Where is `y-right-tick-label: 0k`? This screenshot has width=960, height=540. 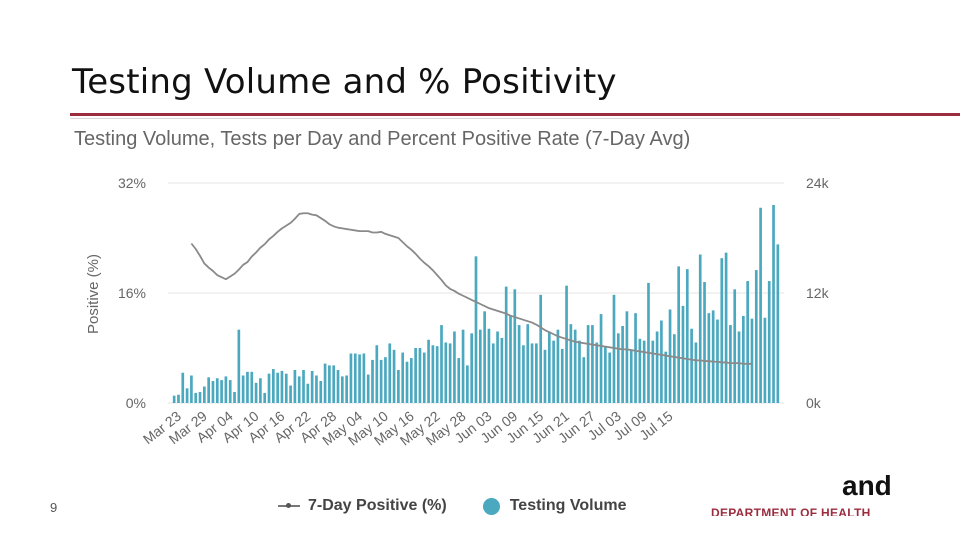
y-right-tick-label: 0k is located at coordinates (814, 403).